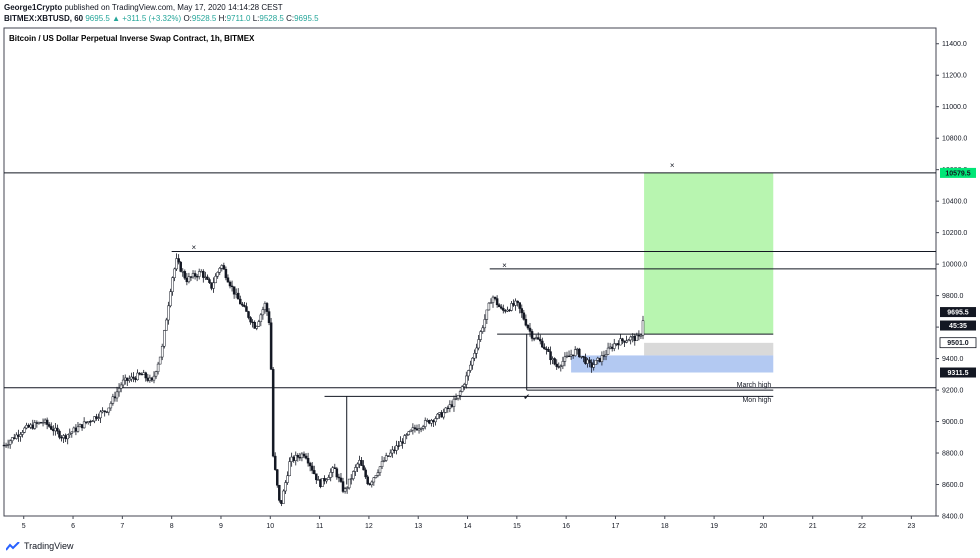 This screenshot has width=980, height=558. What do you see at coordinates (290, 18) in the screenshot?
I see `close-label: C:` at bounding box center [290, 18].